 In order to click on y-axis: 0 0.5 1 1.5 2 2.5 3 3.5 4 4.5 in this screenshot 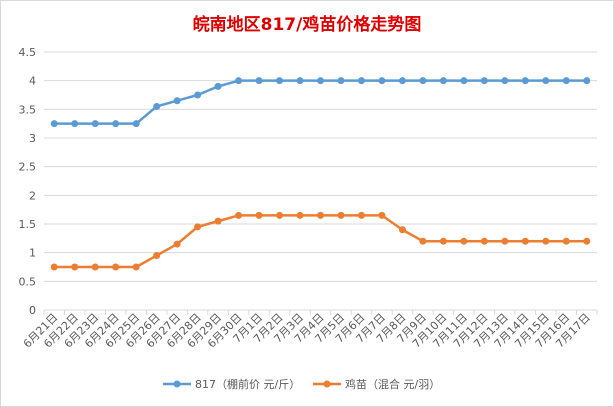, I will do `click(28, 181)`.